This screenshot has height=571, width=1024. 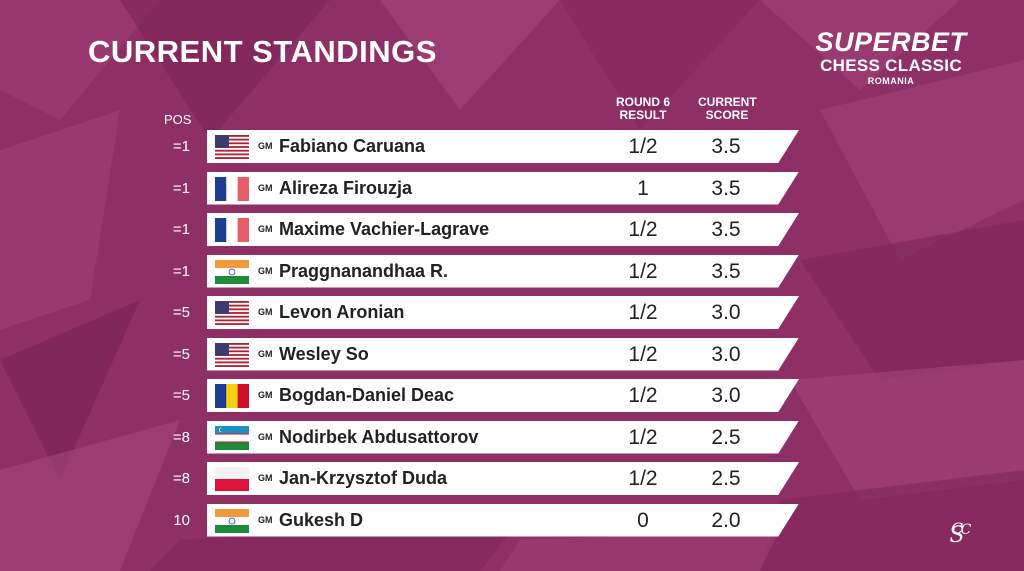 I want to click on player-name: Wesley So, so click(x=324, y=353).